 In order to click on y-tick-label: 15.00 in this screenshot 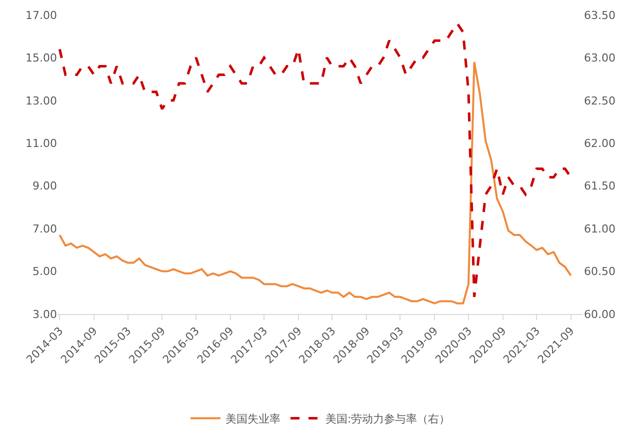, I will do `click(41, 58)`.